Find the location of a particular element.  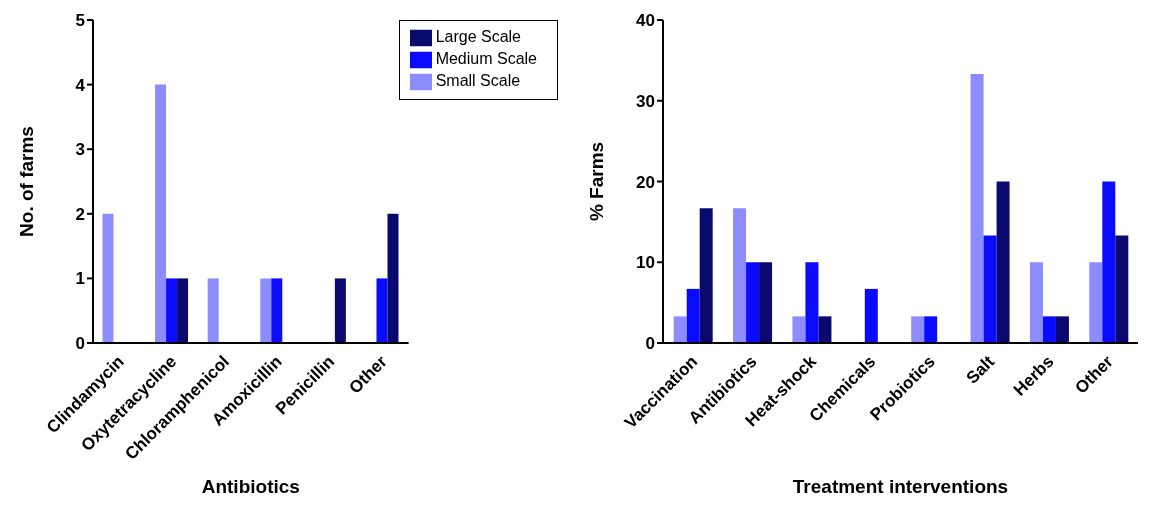

x-axis-title: Treatment interventions is located at coordinates (900, 486).